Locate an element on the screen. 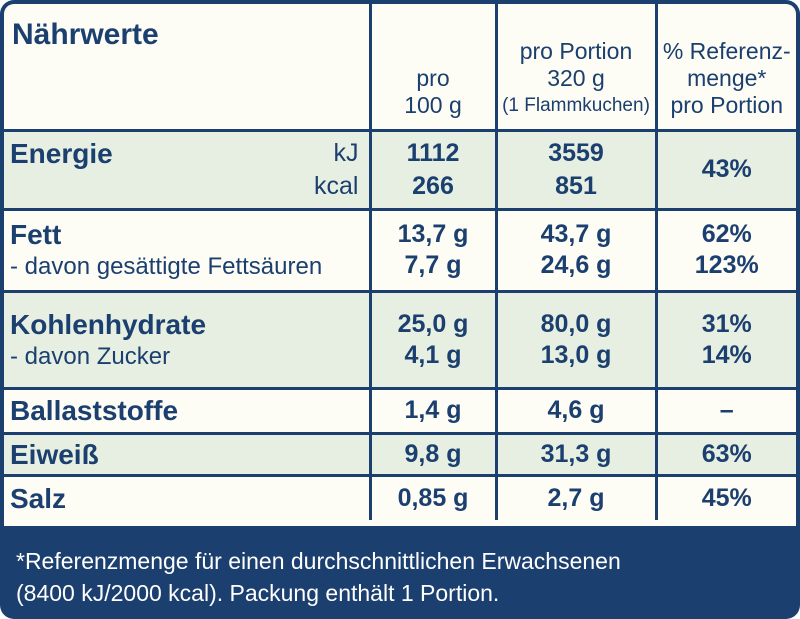 The width and height of the screenshot is (800, 619). column-header-reference-line3: pro Portion is located at coordinates (726, 104).